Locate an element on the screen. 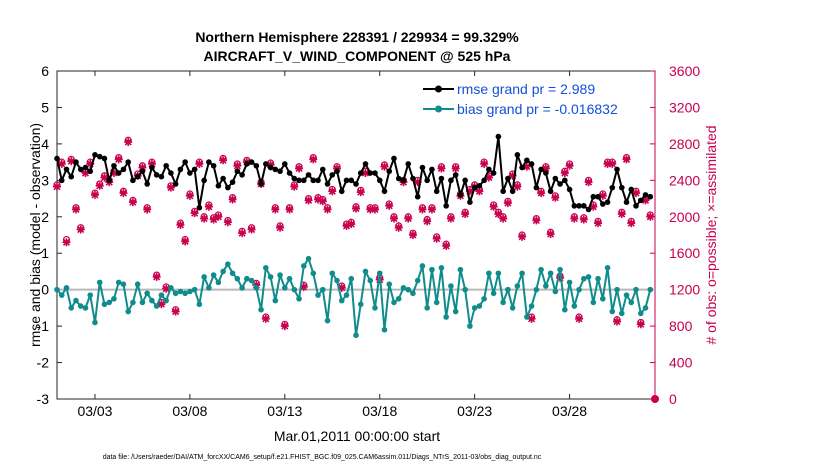 This screenshot has height=470, width=830. legend-rmse-label: rmse grand pr = 2.989 is located at coordinates (526, 89).